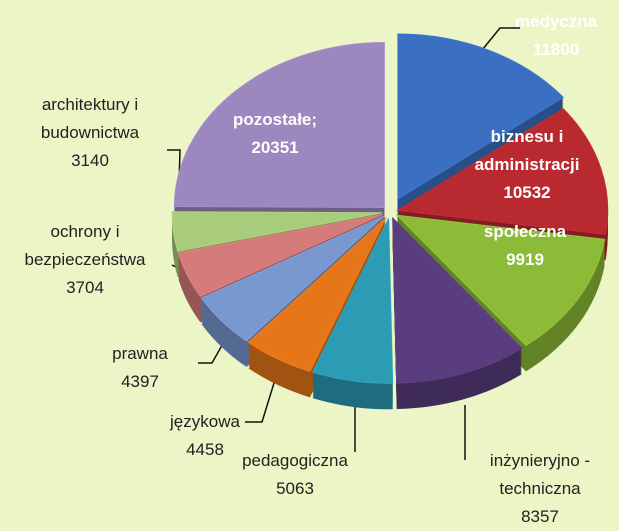 Image resolution: width=619 pixels, height=531 pixels. I want to click on data-label: inżynieryjno - techniczna 8357, so click(539, 489).